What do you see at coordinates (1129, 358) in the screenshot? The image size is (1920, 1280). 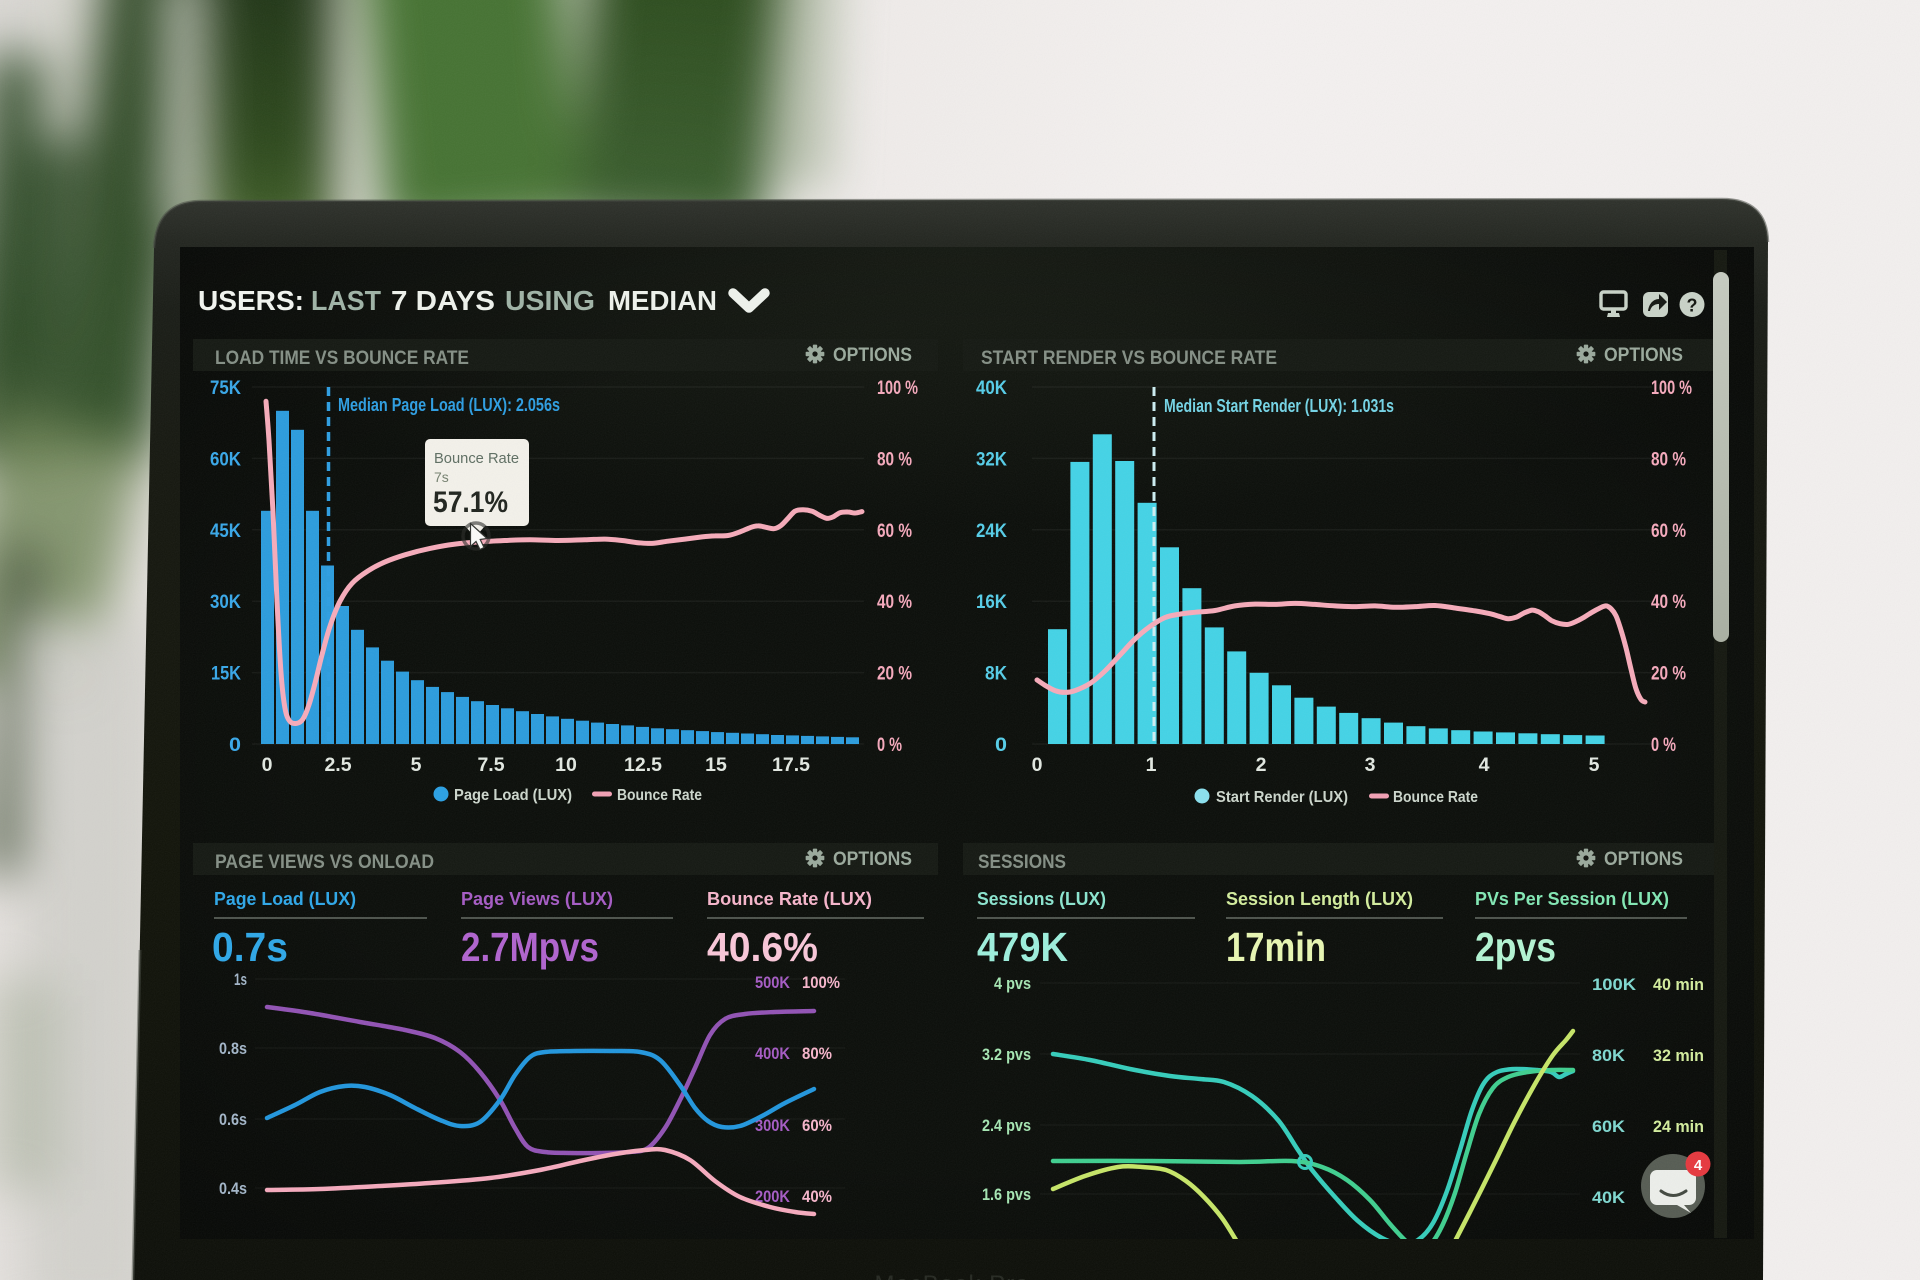 I see `svg-text: START RENDER VS BOUNCE RATE` at bounding box center [1129, 358].